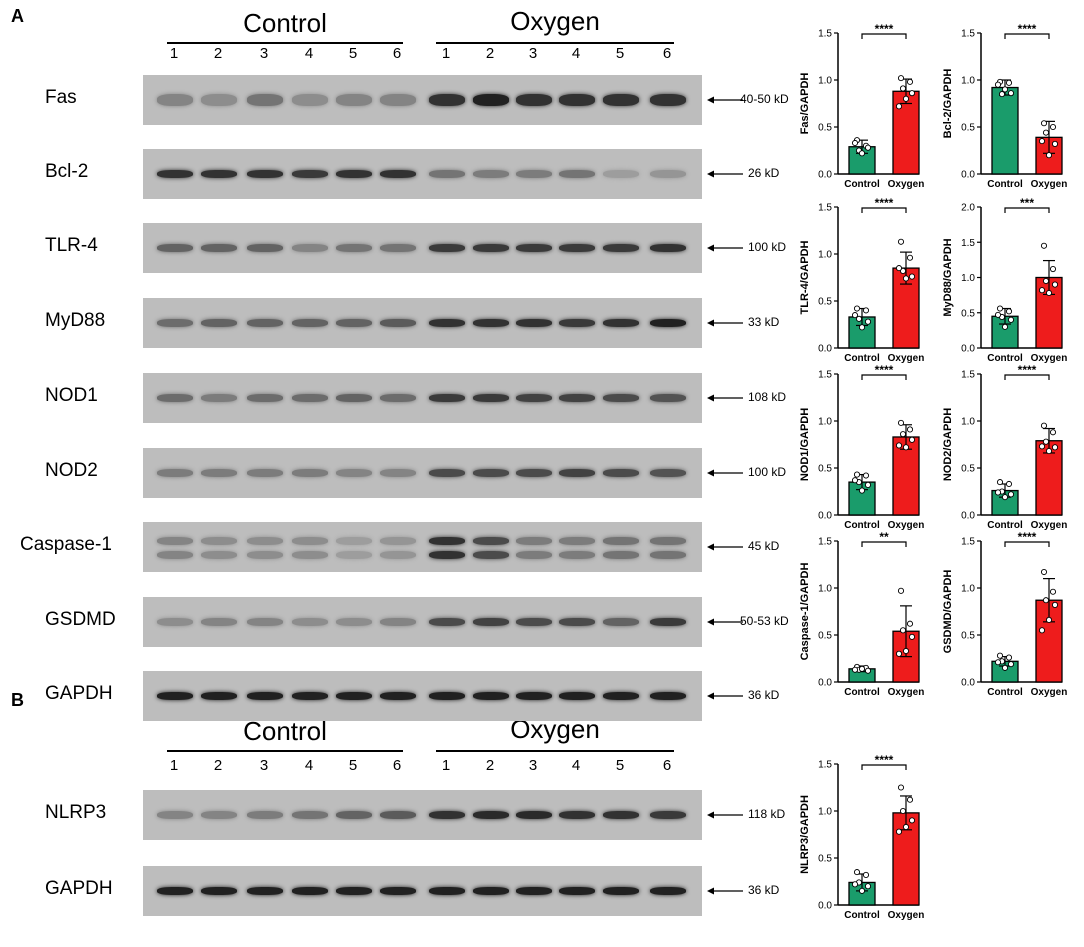 This screenshot has height=947, width=1084. What do you see at coordinates (576, 53) in the screenshot?
I see `lane-number: 4` at bounding box center [576, 53].